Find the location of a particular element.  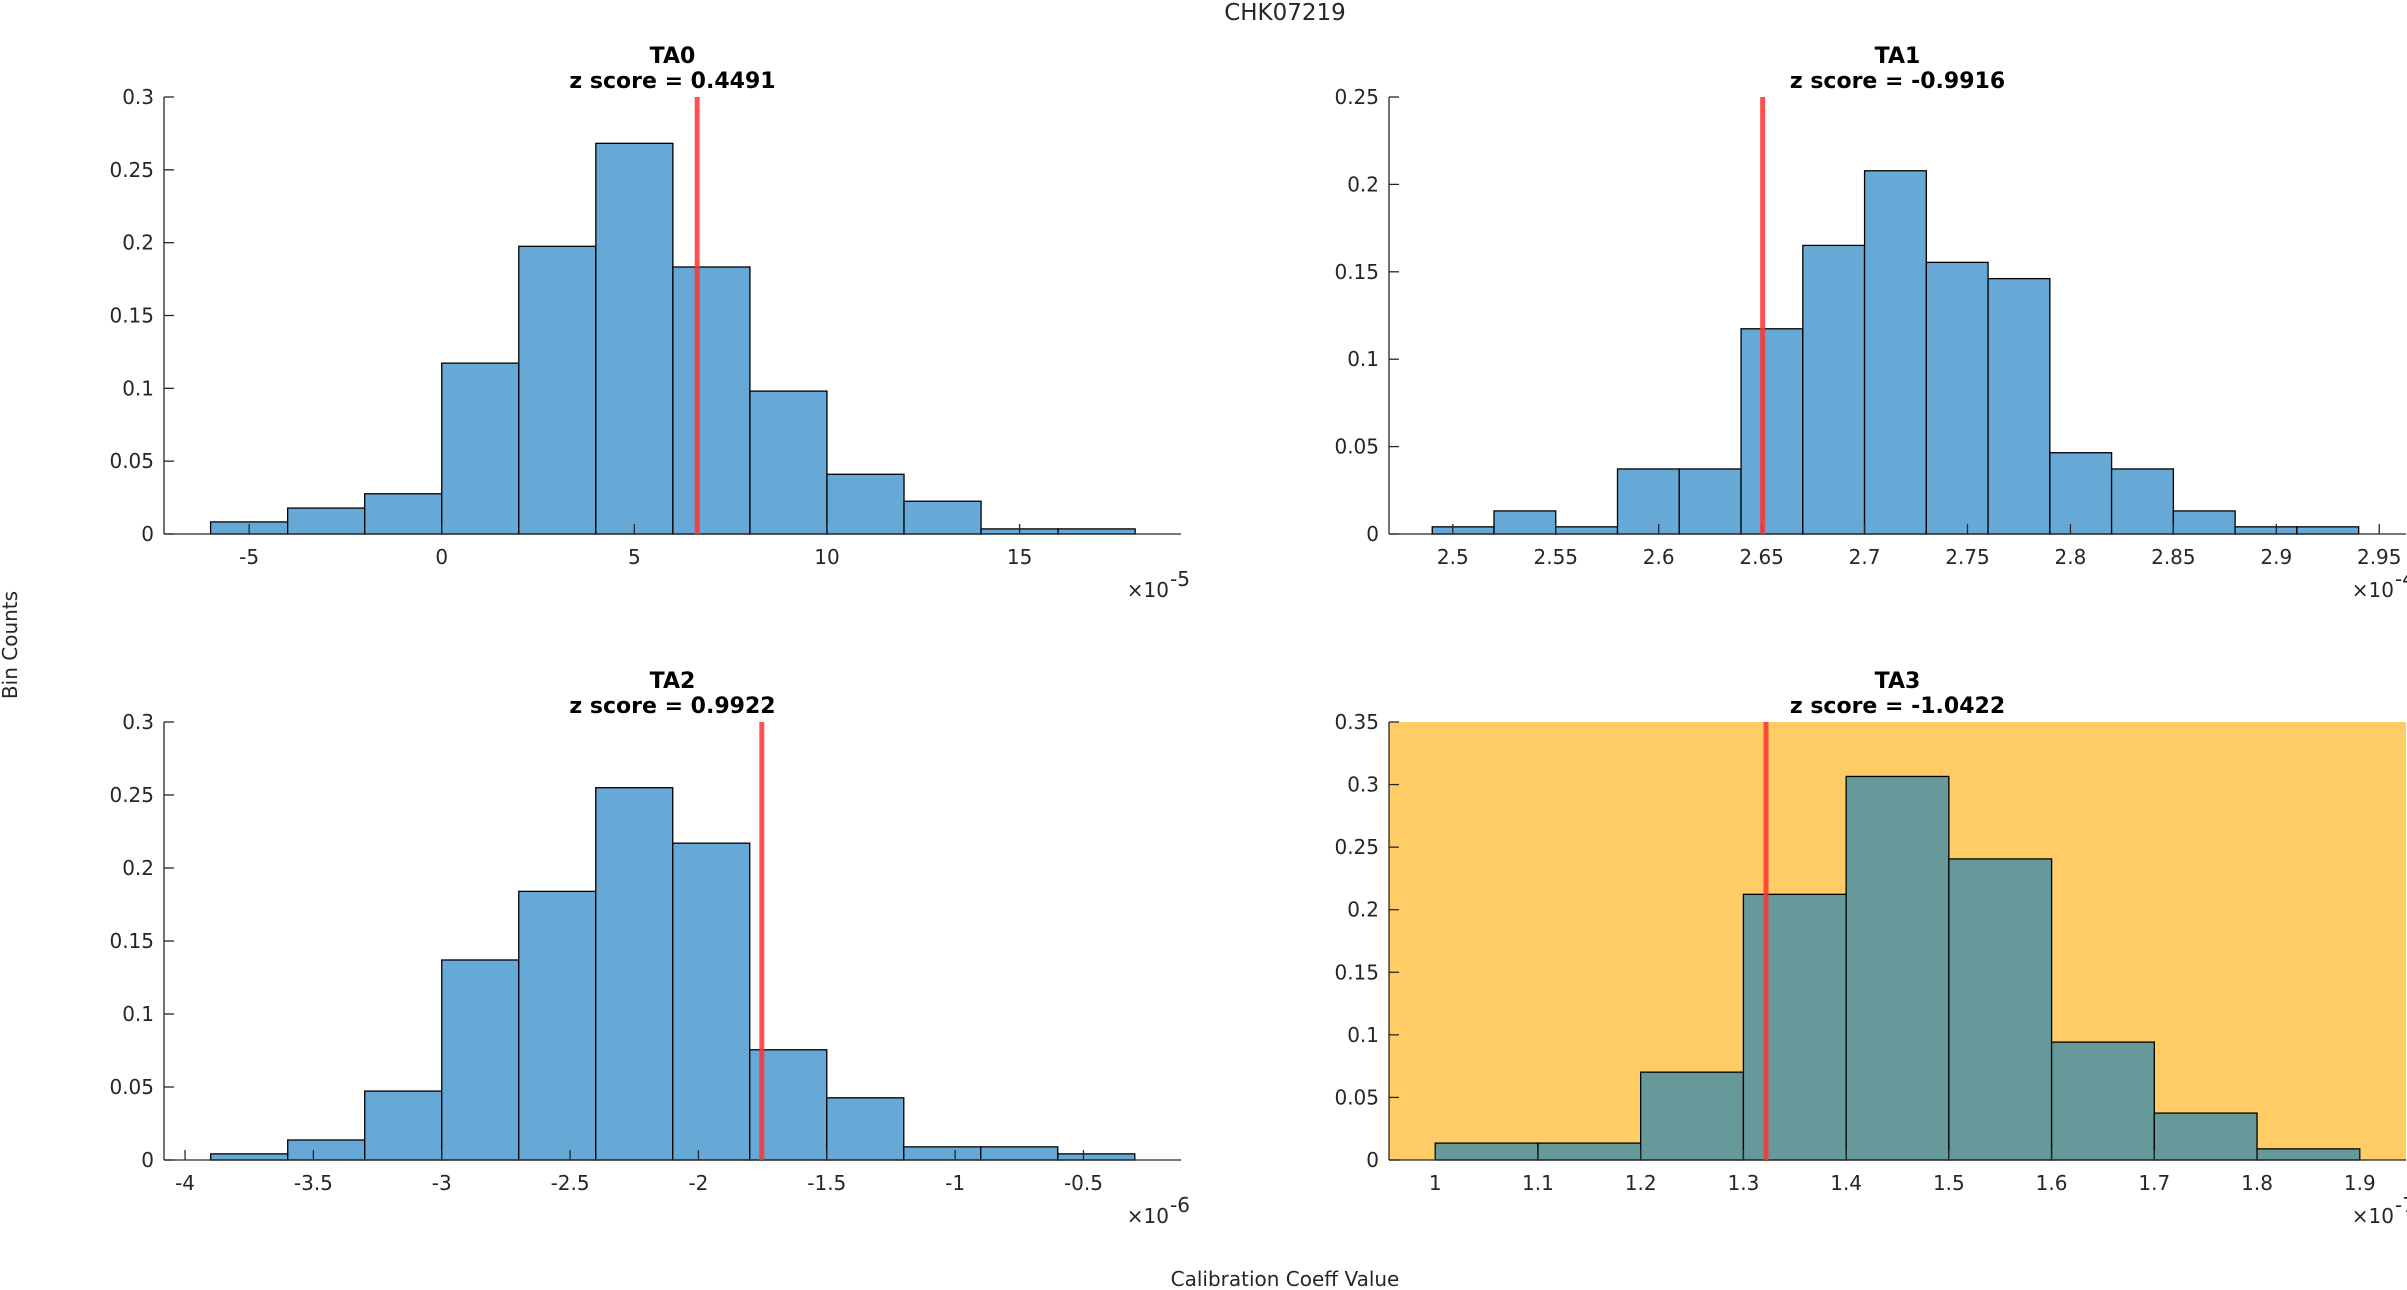

x-tick-label: 15 is located at coordinates (1019, 557).